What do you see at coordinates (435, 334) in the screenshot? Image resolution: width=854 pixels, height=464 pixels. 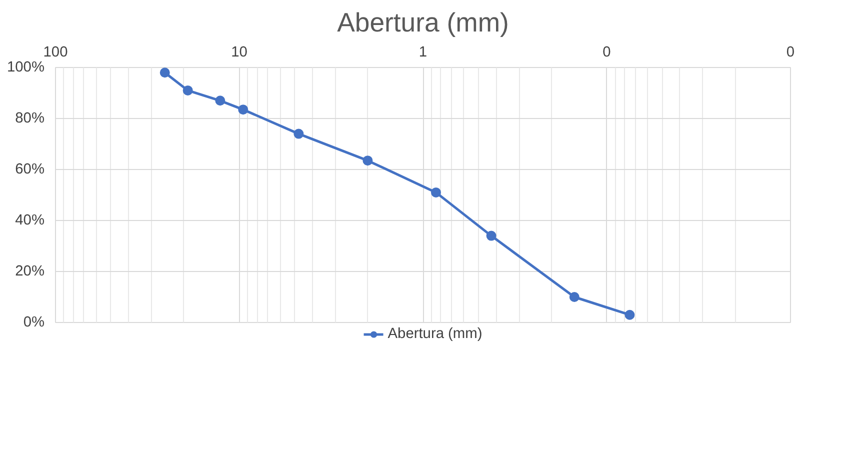 I see `legend-label: Abertura (mm)` at bounding box center [435, 334].